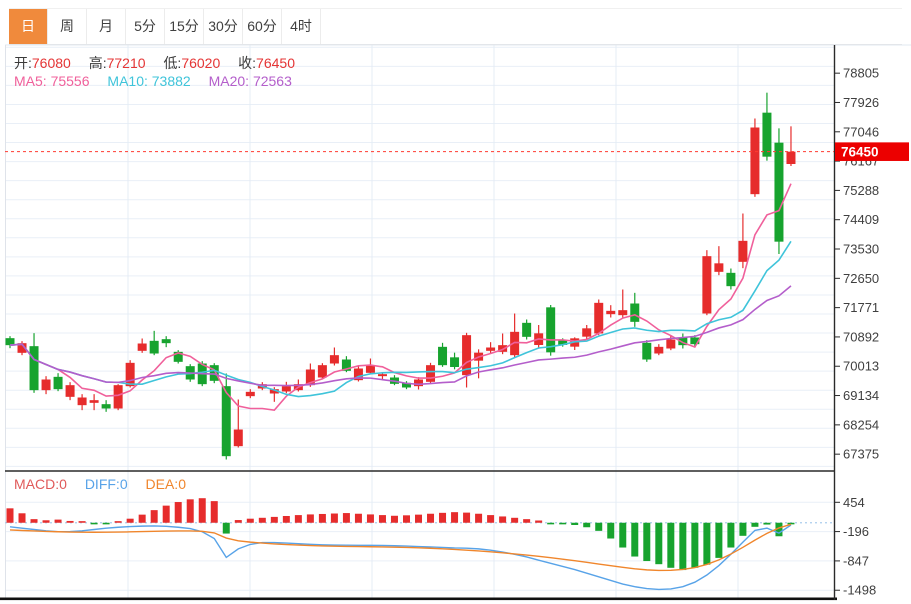 The height and width of the screenshot is (604, 911). I want to click on diff-line, so click(400, 557).